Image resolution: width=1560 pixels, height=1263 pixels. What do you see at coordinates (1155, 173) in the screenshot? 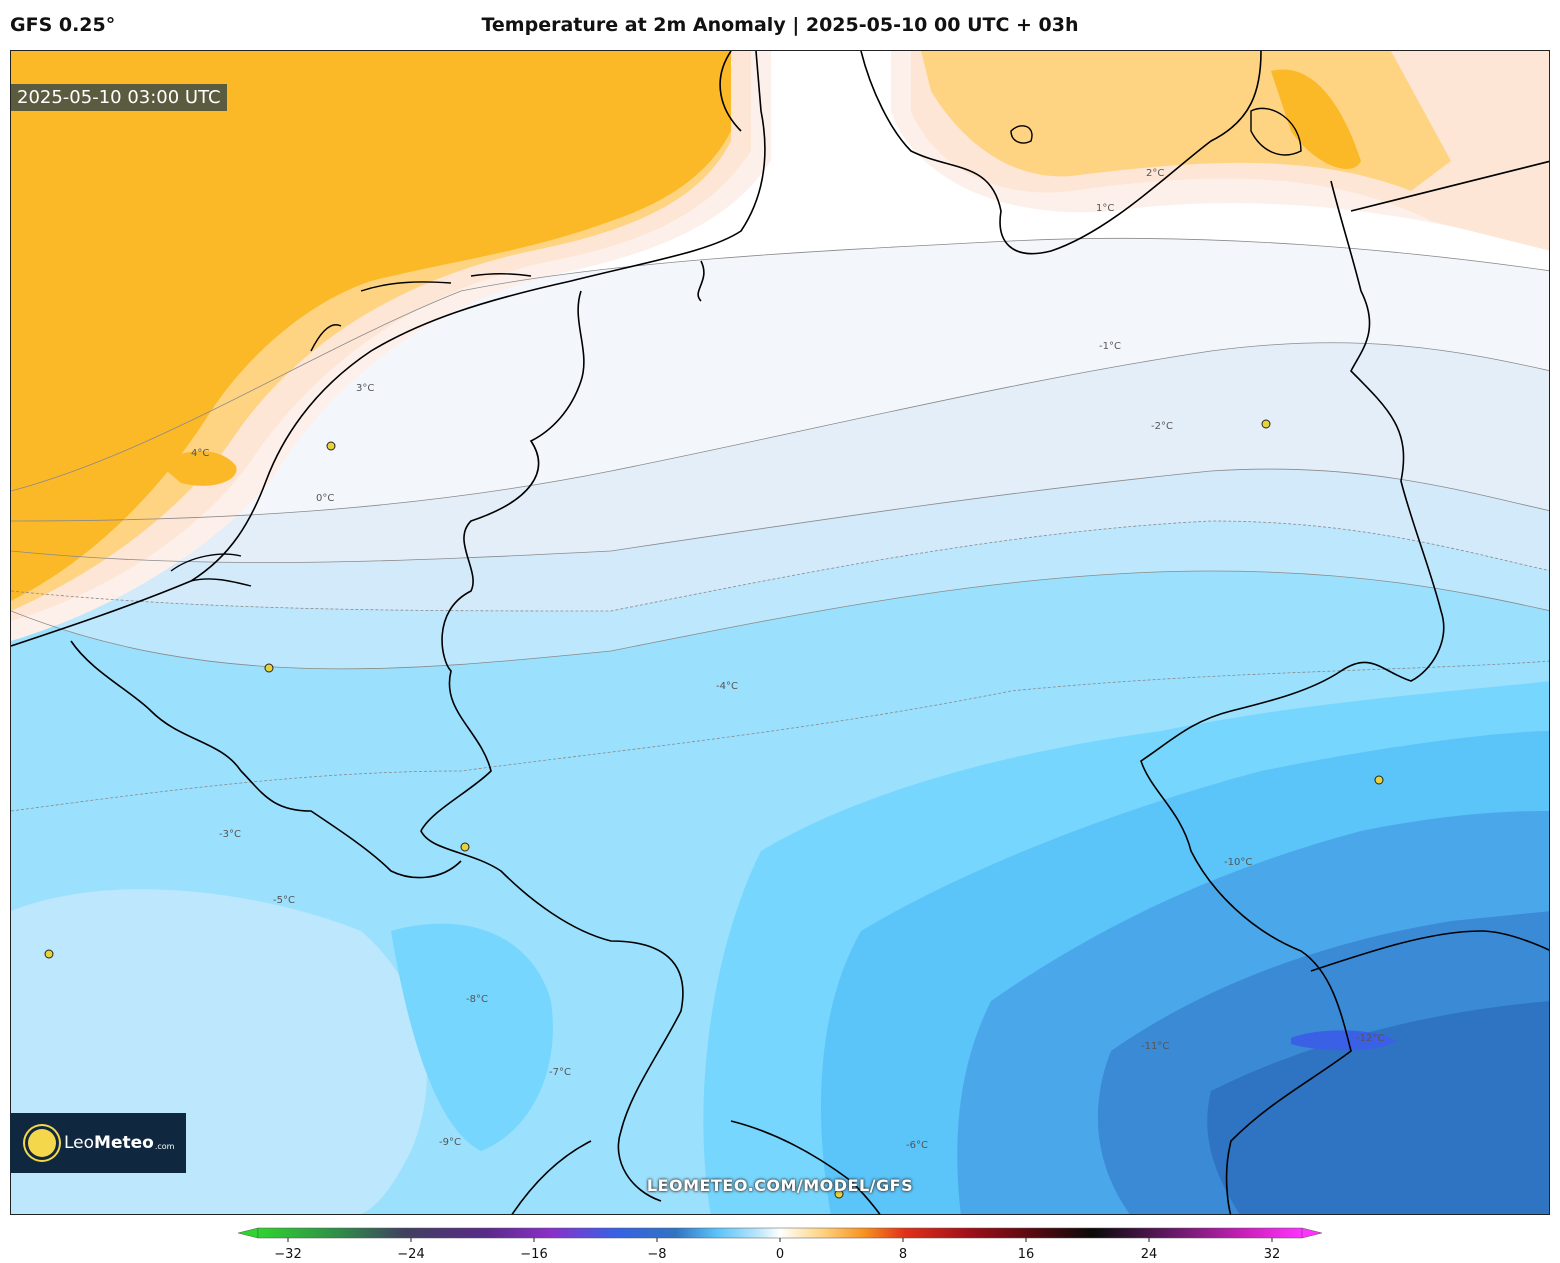
I see `contour-label: 2°C` at bounding box center [1155, 173].